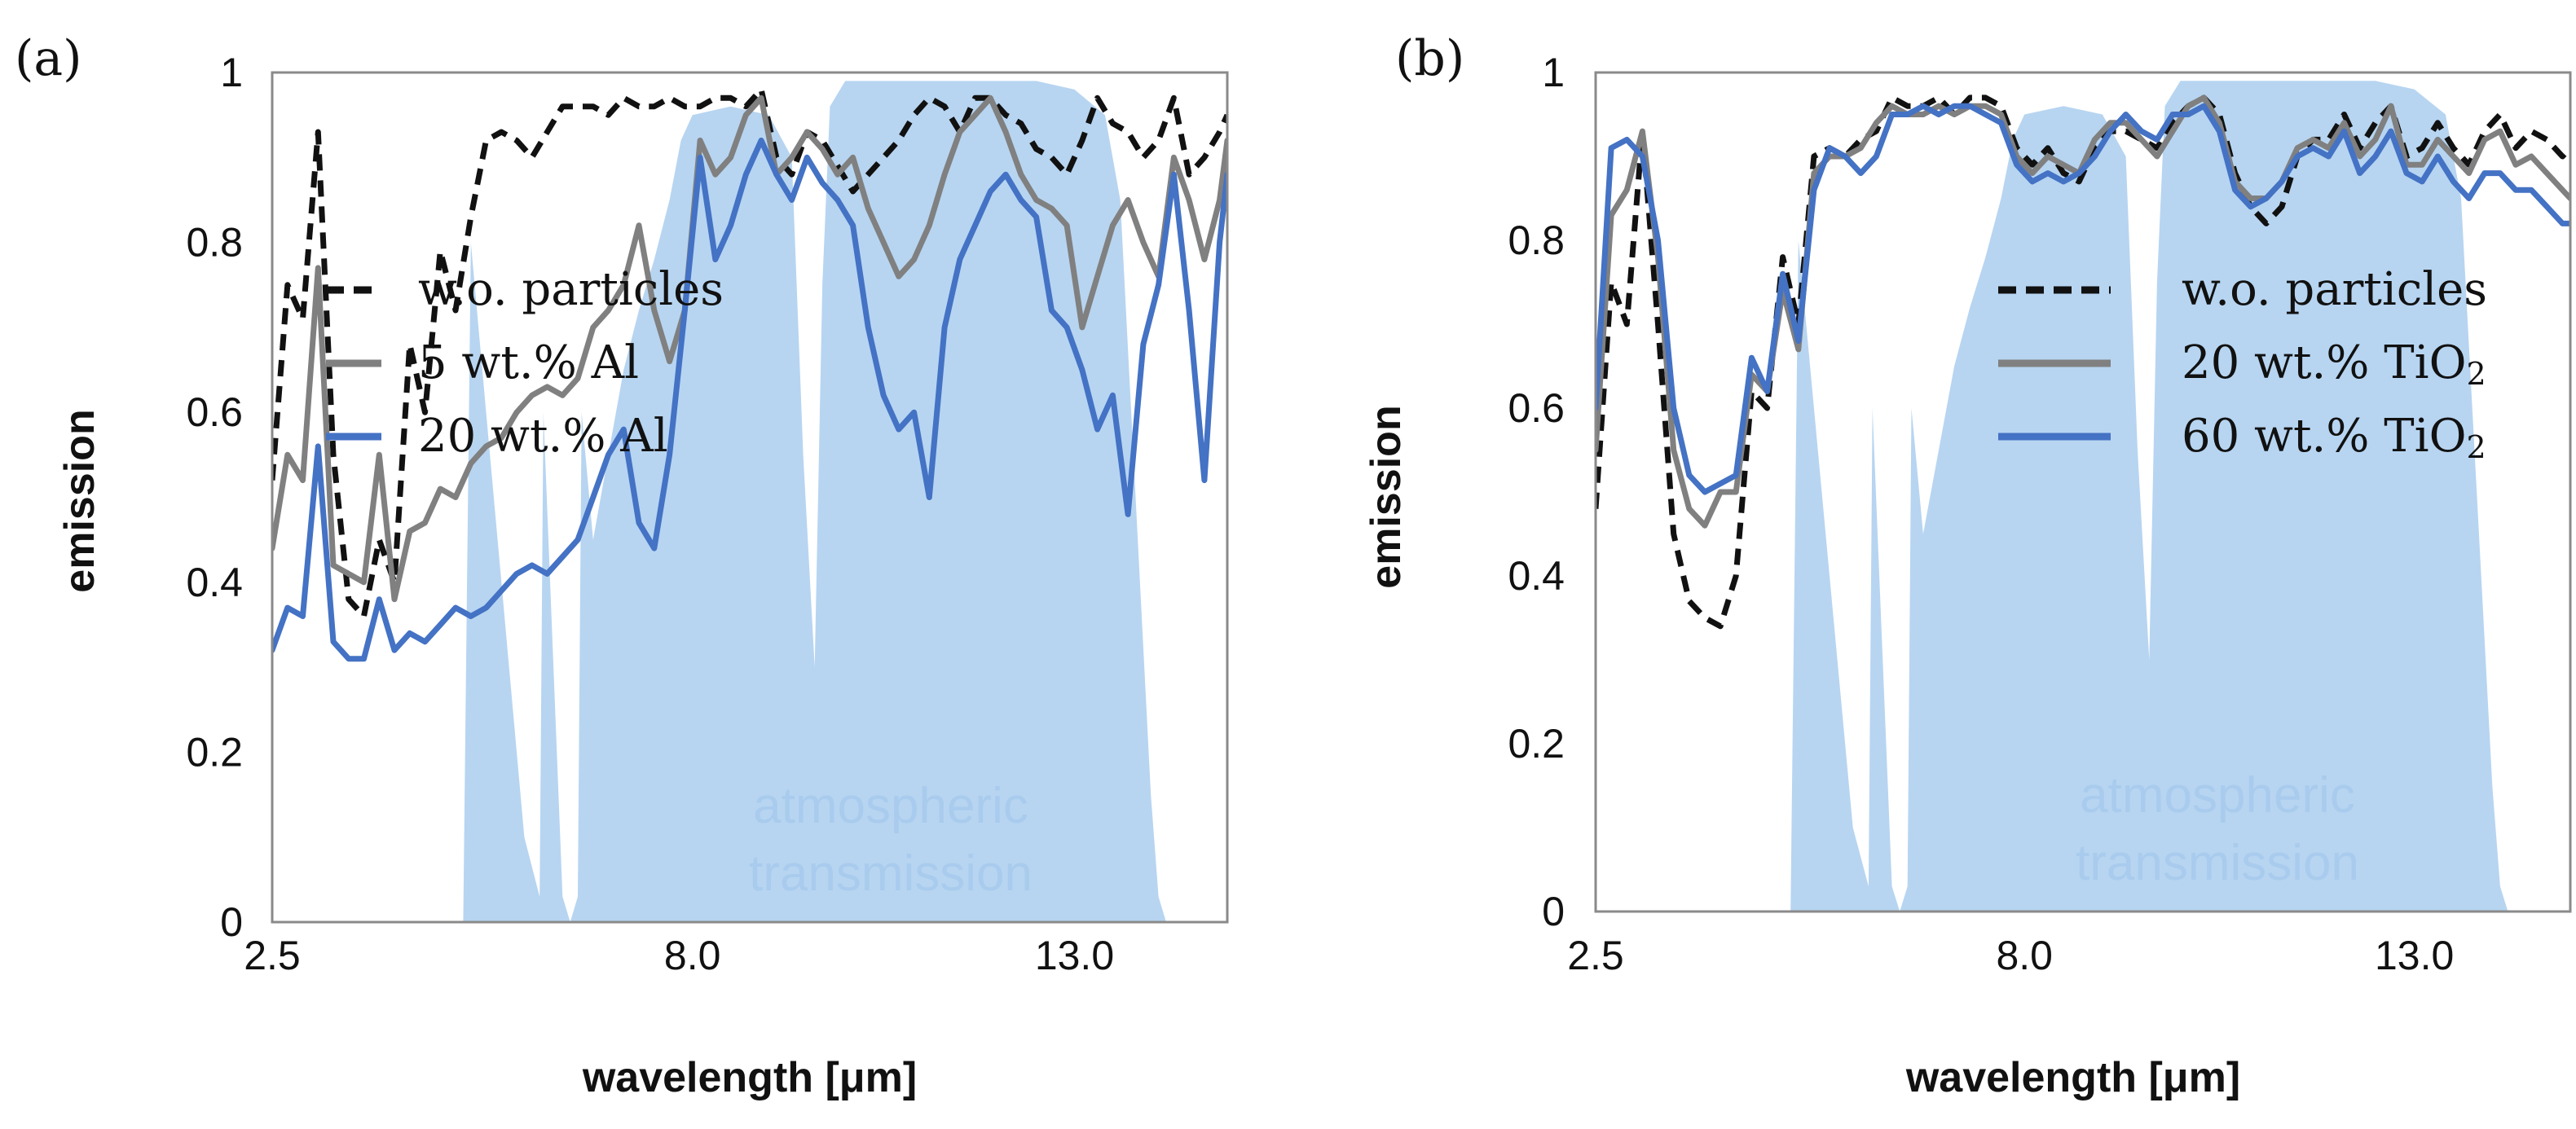  I want to click on panel-label-a: (a), so click(48, 58).